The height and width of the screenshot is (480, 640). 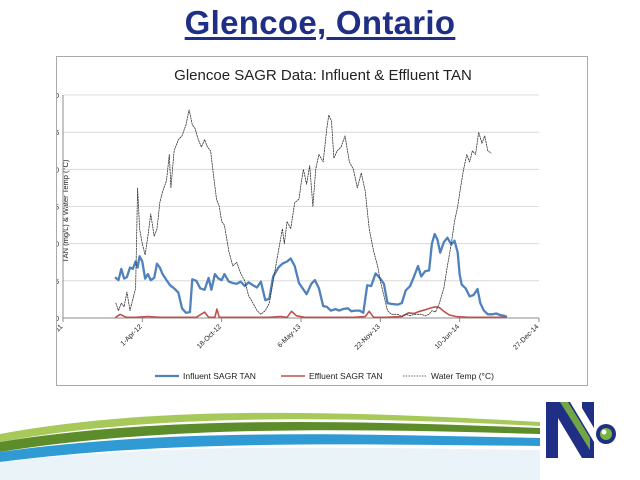 What do you see at coordinates (58, 208) in the screenshot?
I see `y-tick-label-15: 15` at bounding box center [58, 208].